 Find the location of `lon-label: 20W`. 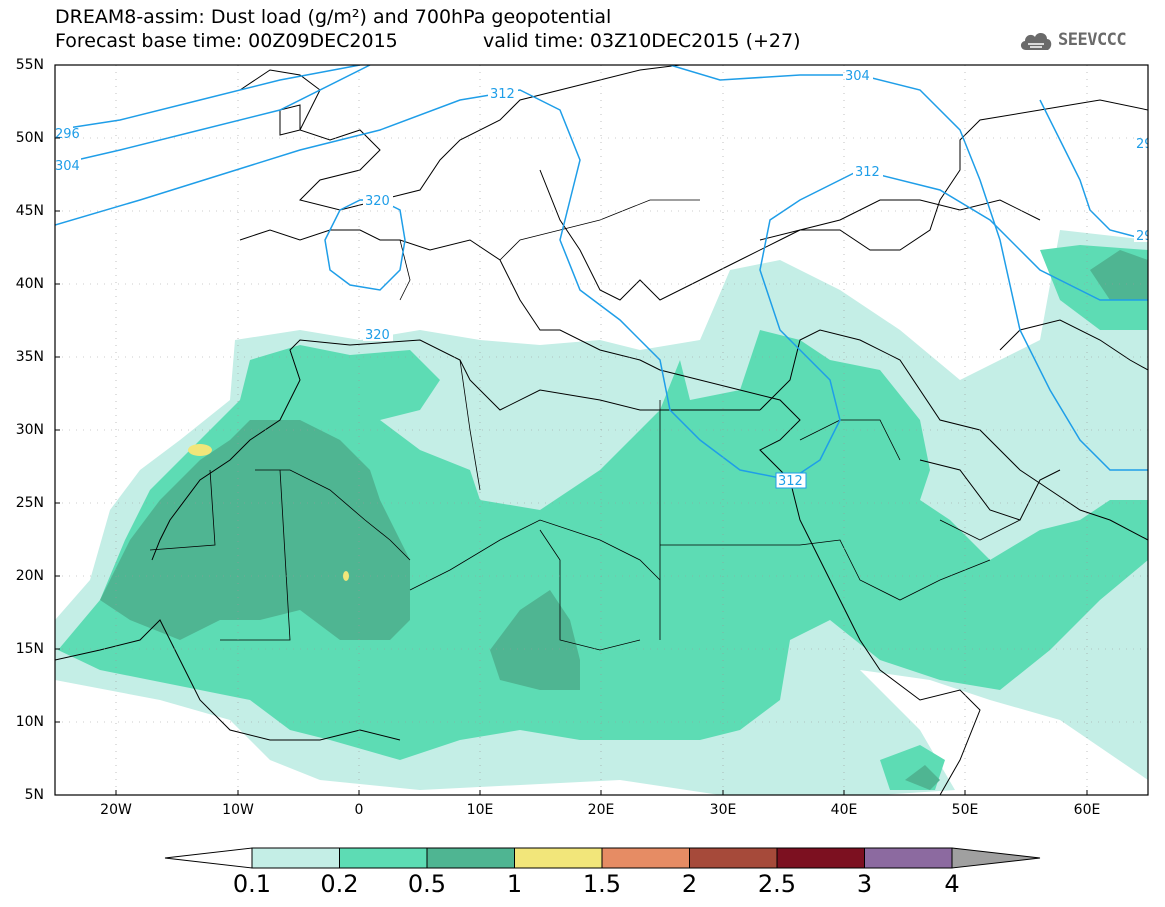

lon-label: 20W is located at coordinates (116, 810).